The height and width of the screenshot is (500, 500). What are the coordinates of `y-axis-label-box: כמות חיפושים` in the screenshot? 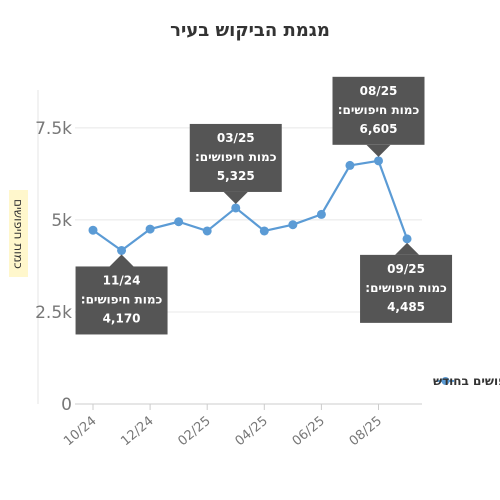 It's located at (18, 233).